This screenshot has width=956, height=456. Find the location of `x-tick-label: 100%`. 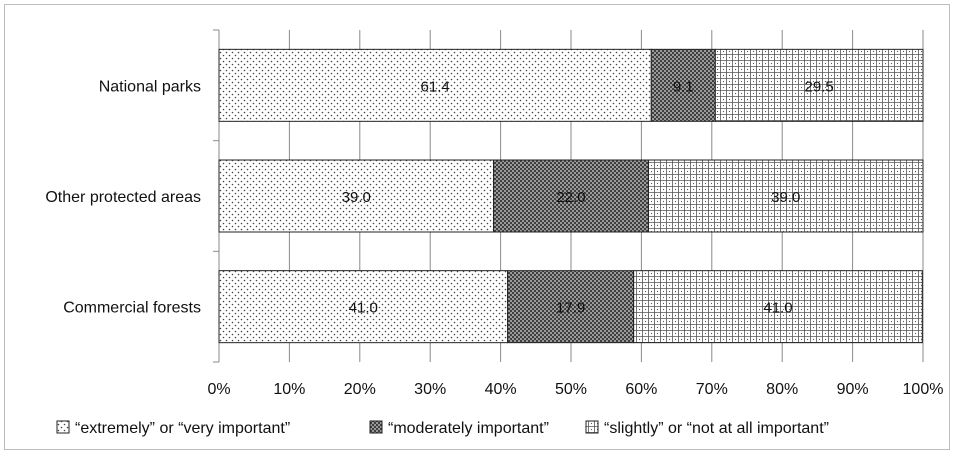

x-tick-label: 100% is located at coordinates (923, 389).